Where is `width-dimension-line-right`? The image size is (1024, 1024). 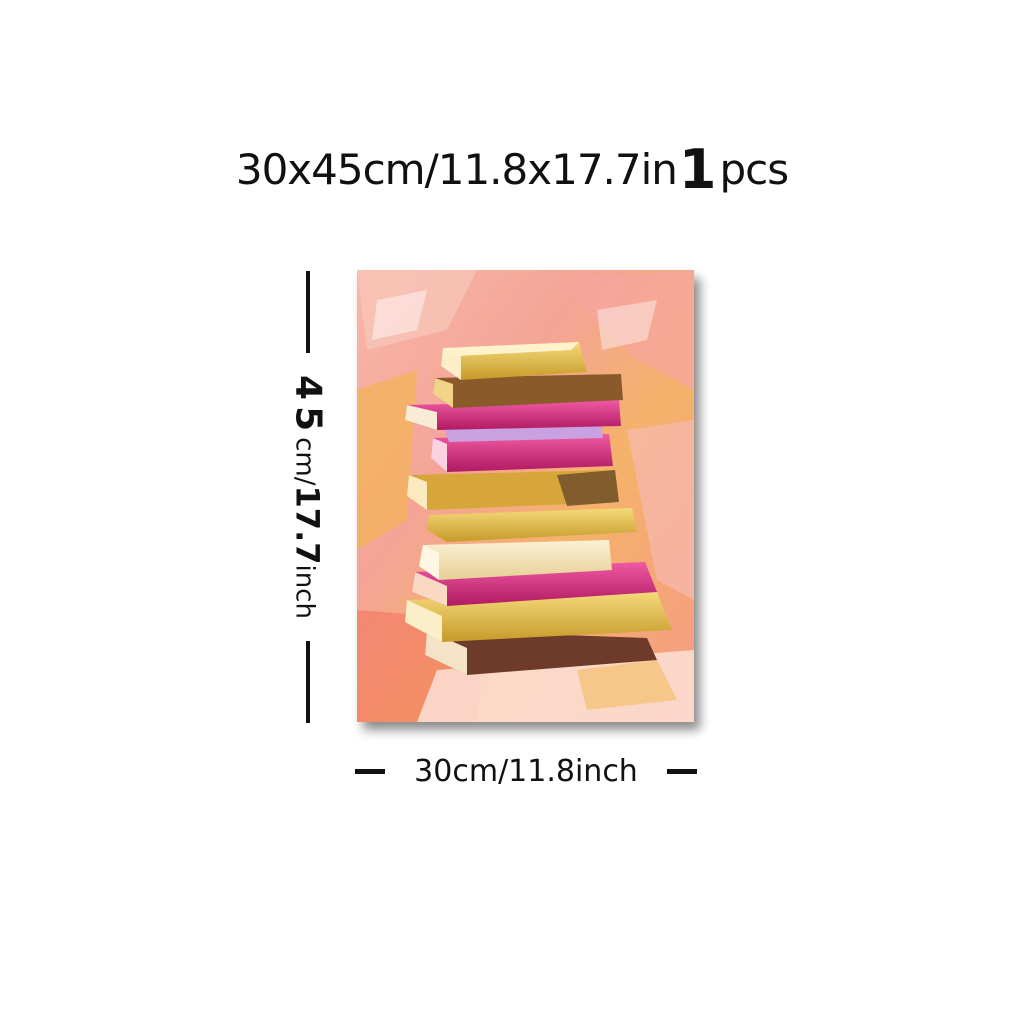 width-dimension-line-right is located at coordinates (682, 771).